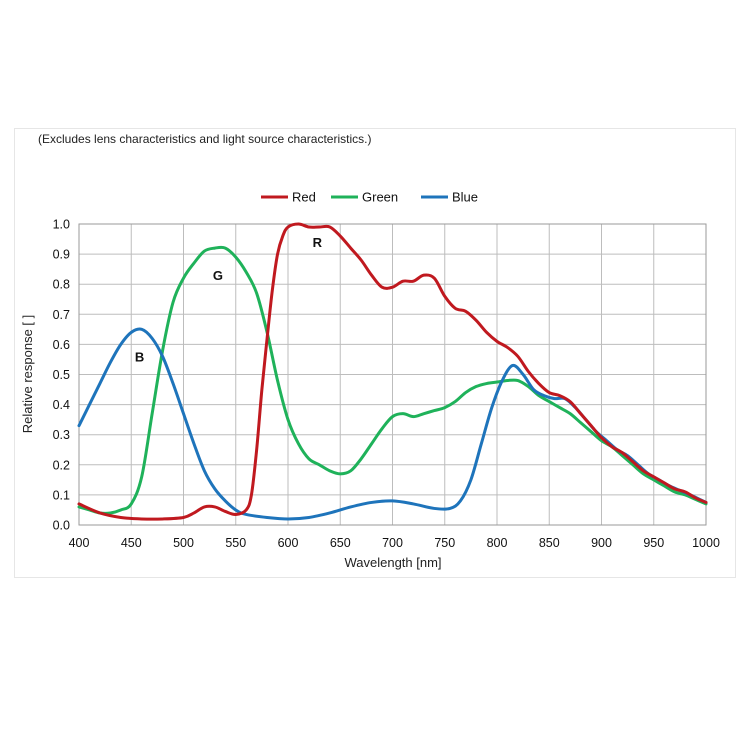  What do you see at coordinates (392, 543) in the screenshot?
I see `x-tick-label: 700` at bounding box center [392, 543].